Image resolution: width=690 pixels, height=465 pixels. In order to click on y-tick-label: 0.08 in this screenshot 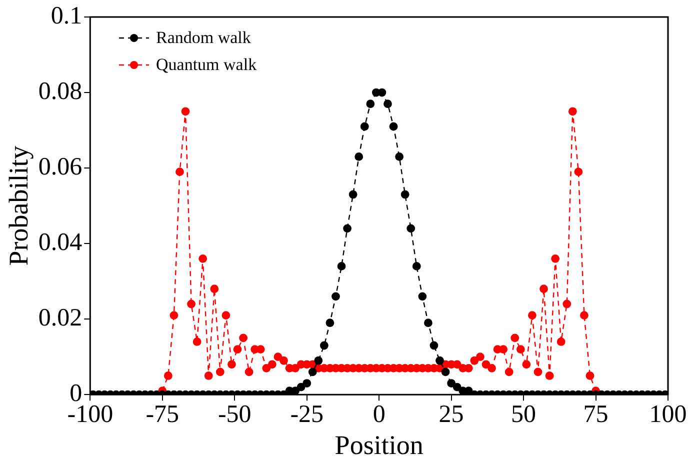, I will do `click(60, 92)`.